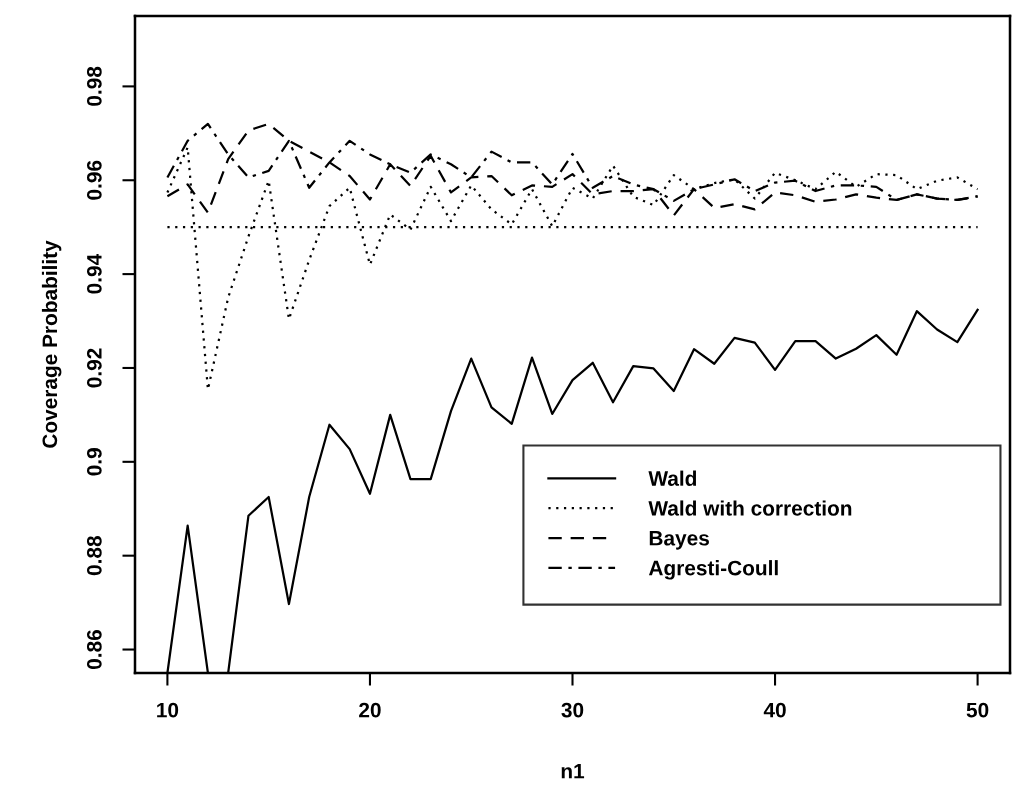  What do you see at coordinates (370, 710) in the screenshot?
I see `x-tick-label: 20` at bounding box center [370, 710].